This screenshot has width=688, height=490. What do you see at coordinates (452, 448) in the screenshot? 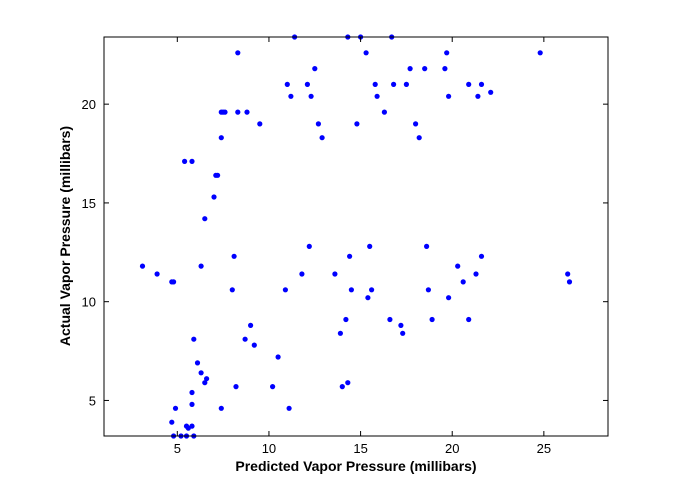
I see `x-tick-label: 20` at bounding box center [452, 448].